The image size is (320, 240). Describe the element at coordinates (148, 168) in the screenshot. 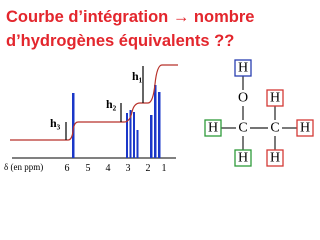

I see `tick-label: 2` at that location.